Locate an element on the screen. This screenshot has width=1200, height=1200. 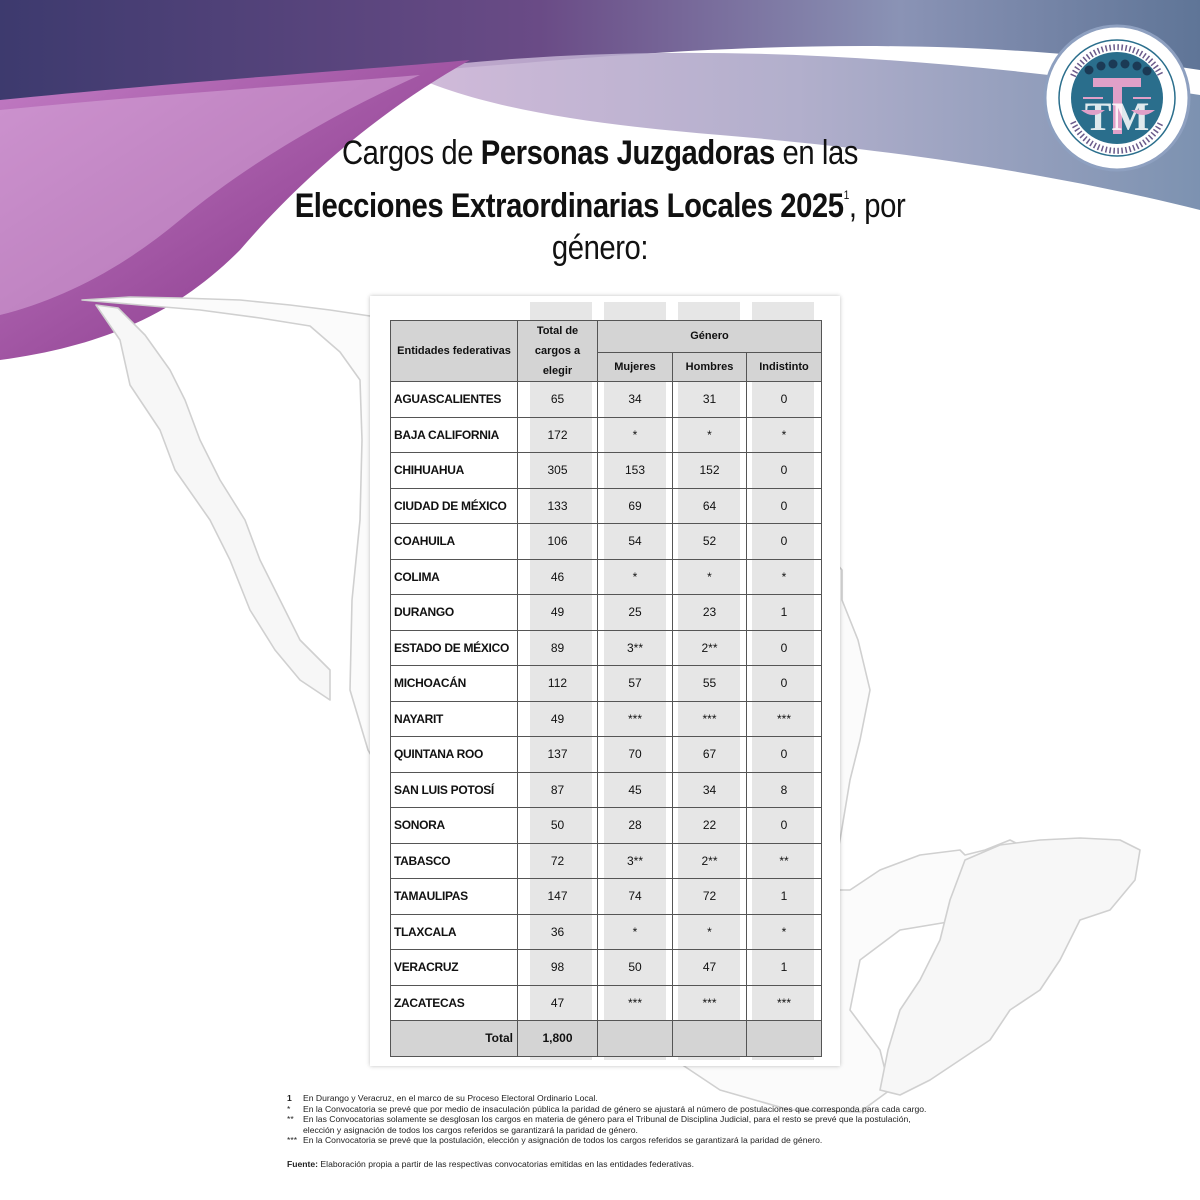
total-cell: 305 is located at coordinates (557, 470).